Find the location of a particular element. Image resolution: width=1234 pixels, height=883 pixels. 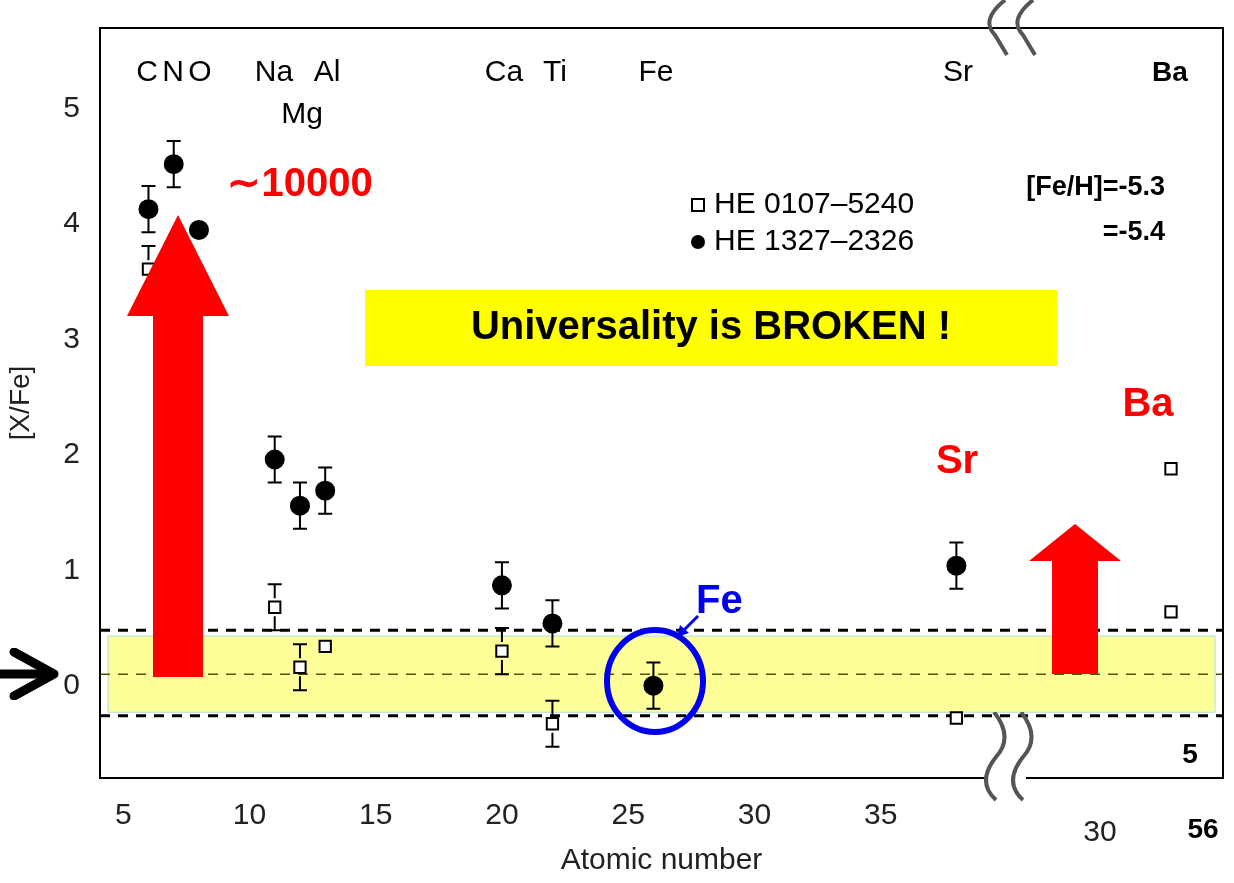

y-tick-label: 1 is located at coordinates (71, 568).